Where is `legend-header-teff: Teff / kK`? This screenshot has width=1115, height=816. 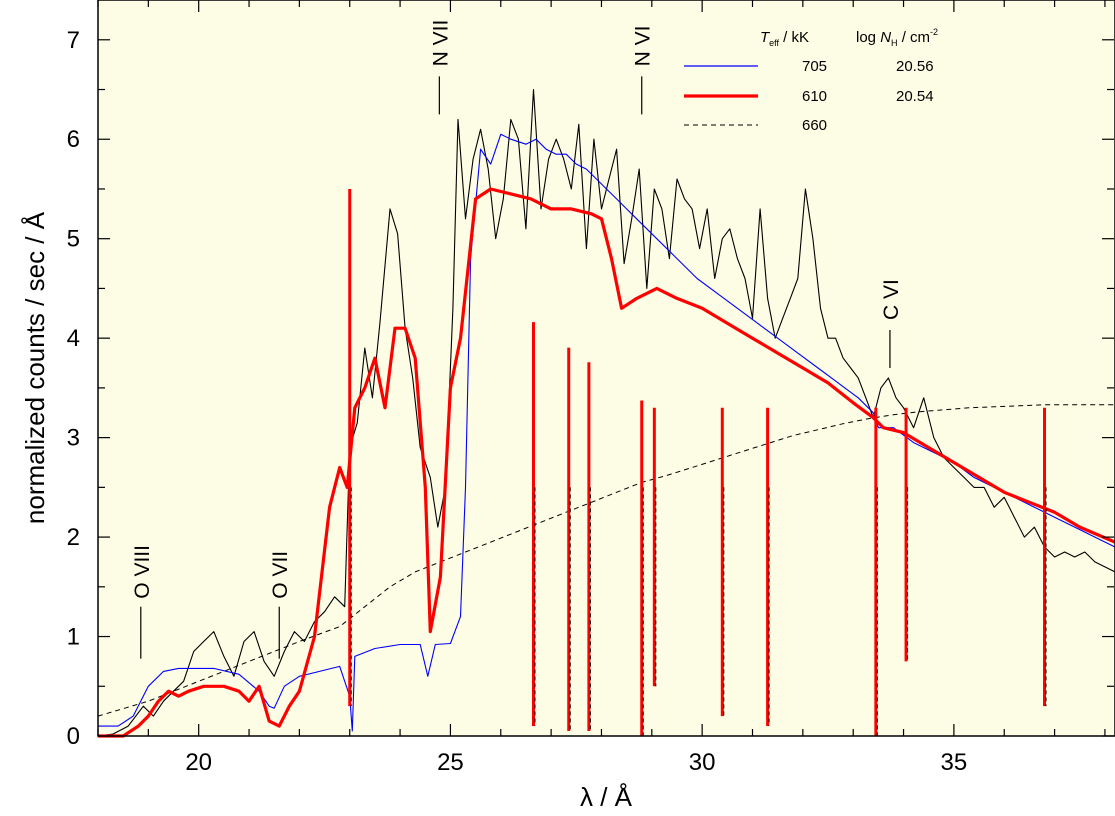 legend-header-teff: Teff / kK is located at coordinates (784, 38).